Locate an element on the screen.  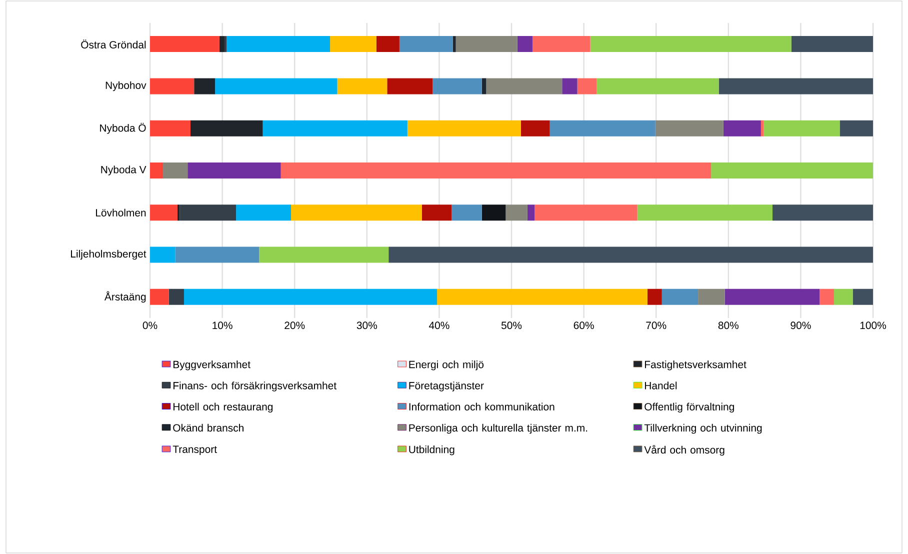
legend-label: Fastighetsverksamhet is located at coordinates (695, 365).